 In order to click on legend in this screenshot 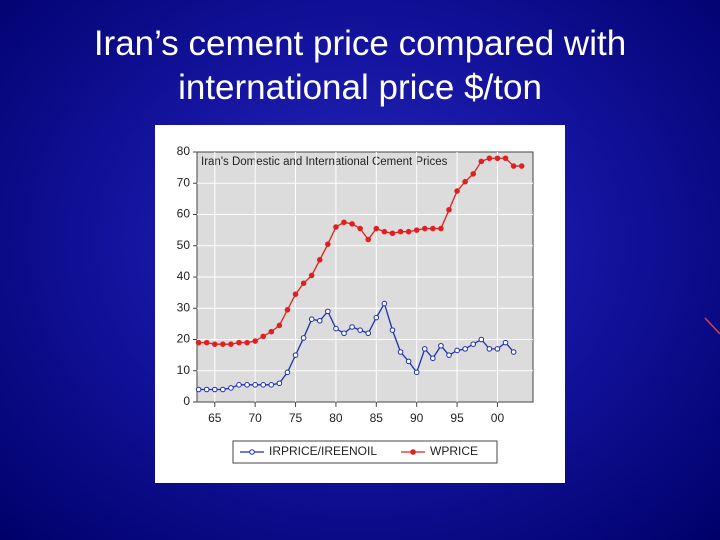, I will do `click(365, 452)`.